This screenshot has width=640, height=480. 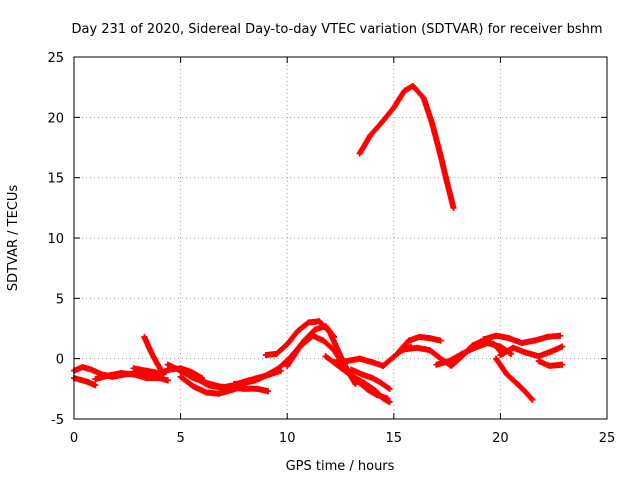 I want to click on y-axis-label: SDTVAR / TECUs, so click(x=13, y=238).